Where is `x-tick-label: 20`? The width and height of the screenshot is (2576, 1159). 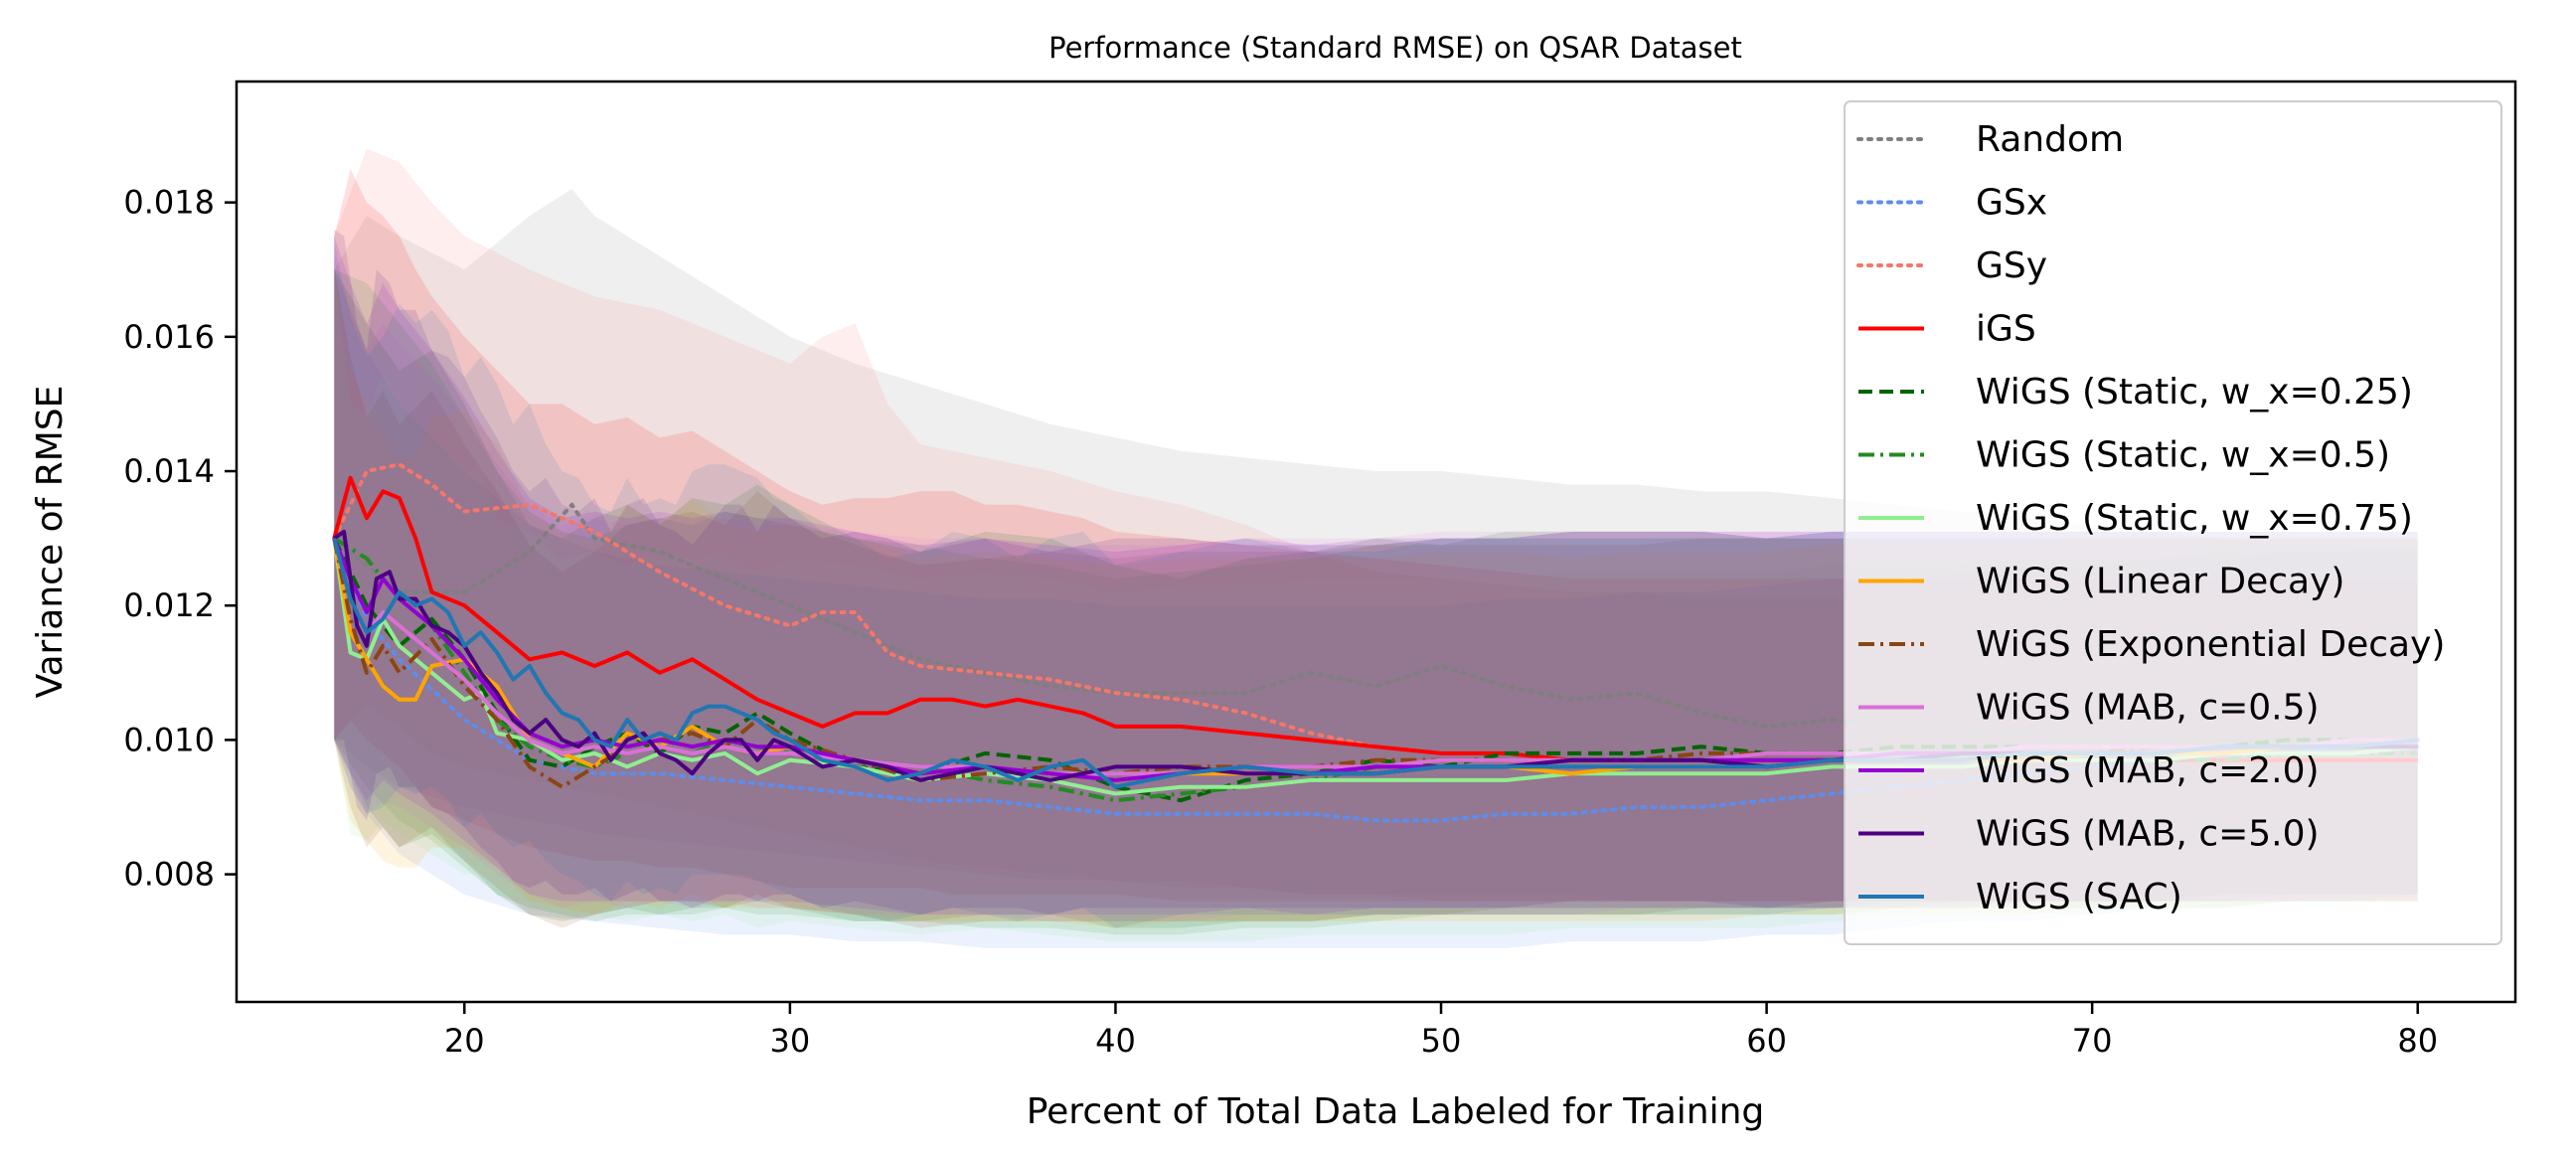
x-tick-label: 20 is located at coordinates (464, 1041).